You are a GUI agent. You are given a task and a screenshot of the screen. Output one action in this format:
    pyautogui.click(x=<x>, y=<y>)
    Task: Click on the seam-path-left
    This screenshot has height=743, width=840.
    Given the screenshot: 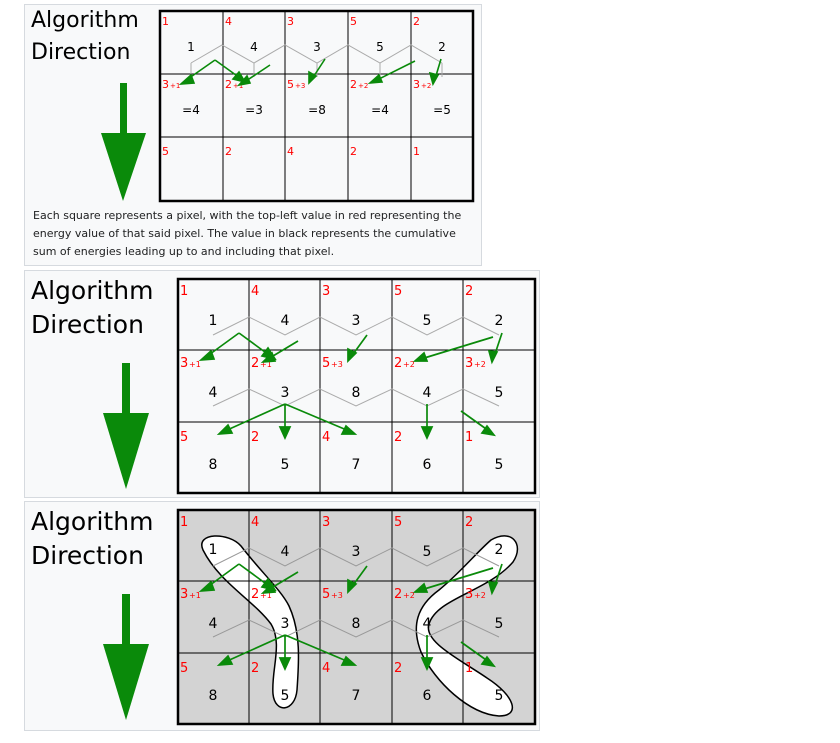 What is the action you would take?
    pyautogui.click(x=250, y=622)
    